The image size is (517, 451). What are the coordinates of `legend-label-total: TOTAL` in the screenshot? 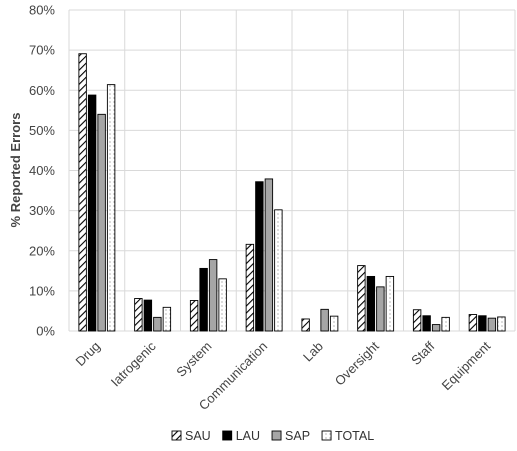 It's located at (354, 436).